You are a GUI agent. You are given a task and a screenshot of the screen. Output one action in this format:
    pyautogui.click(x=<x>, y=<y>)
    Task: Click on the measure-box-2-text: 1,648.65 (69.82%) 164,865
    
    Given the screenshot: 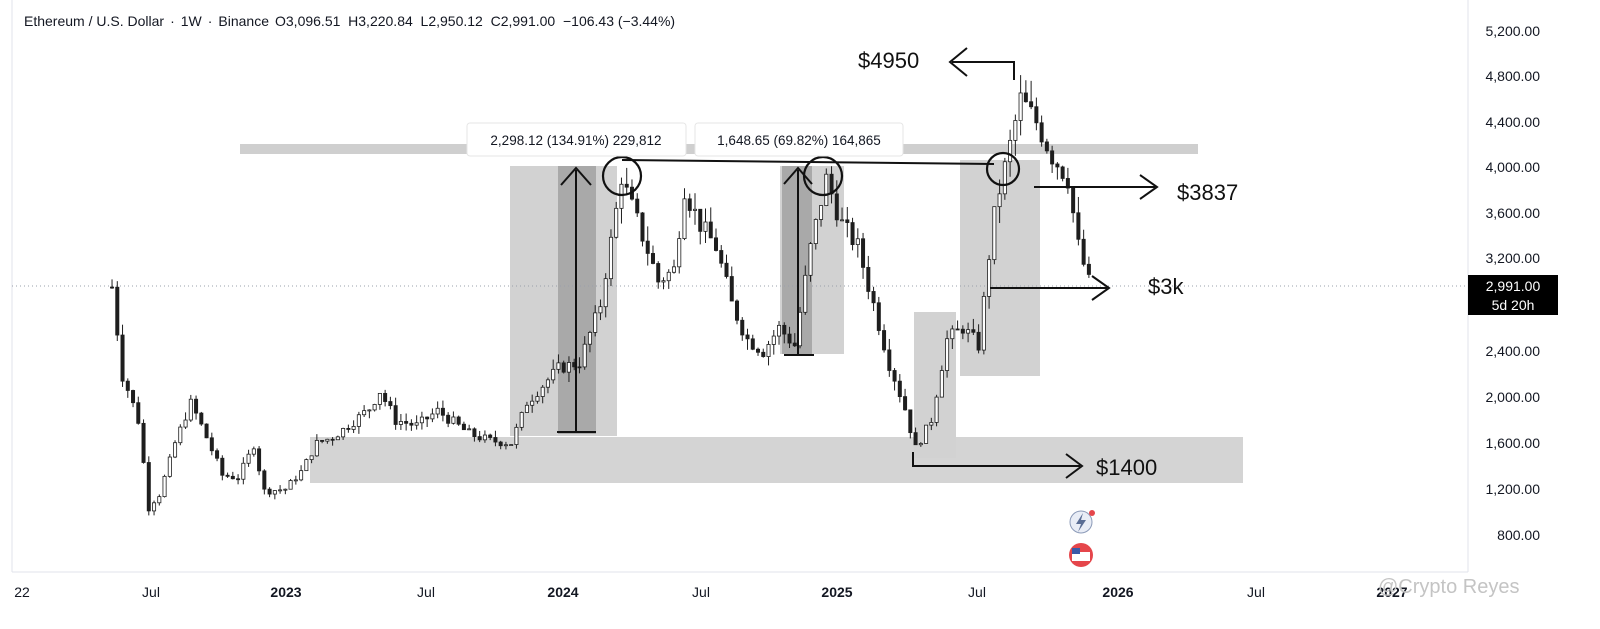 What is the action you would take?
    pyautogui.click(x=799, y=140)
    